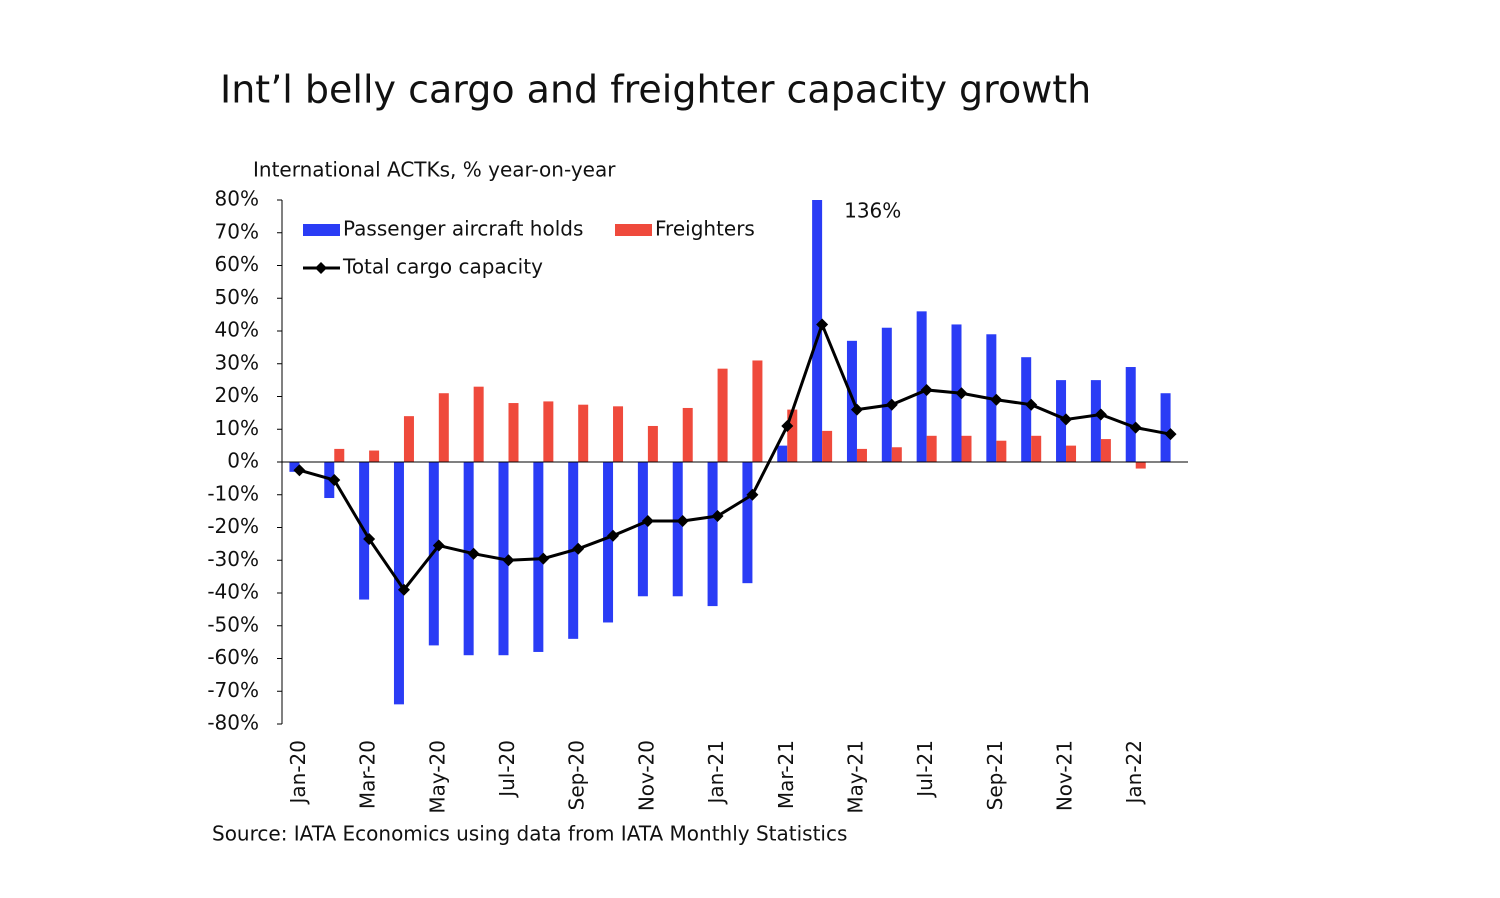 Image resolution: width=1500 pixels, height=898 pixels. What do you see at coordinates (925, 769) in the screenshot?
I see `x-tick-label: Jul-21` at bounding box center [925, 769].